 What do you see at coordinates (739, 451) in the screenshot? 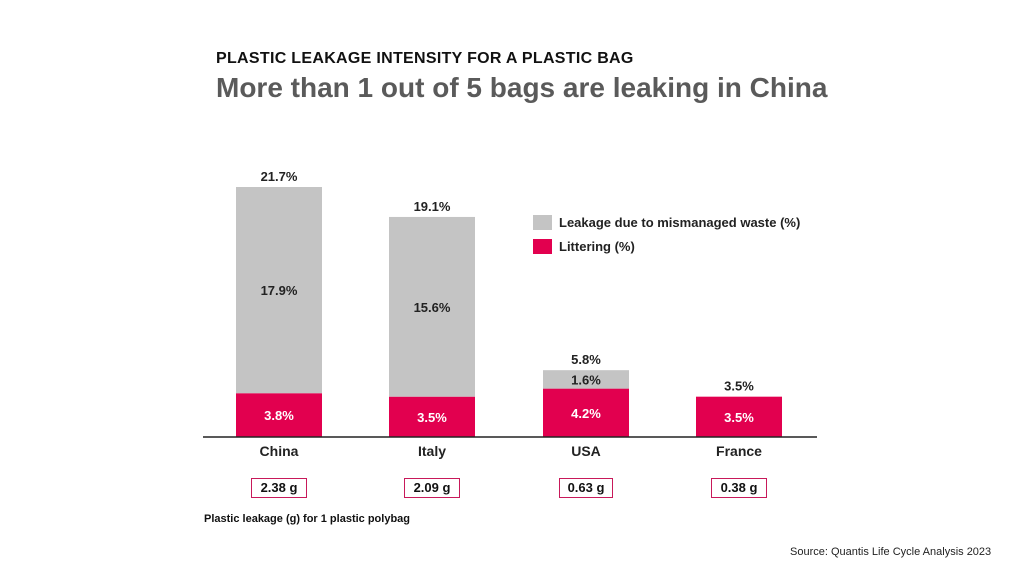
I see `category-label-france: France` at bounding box center [739, 451].